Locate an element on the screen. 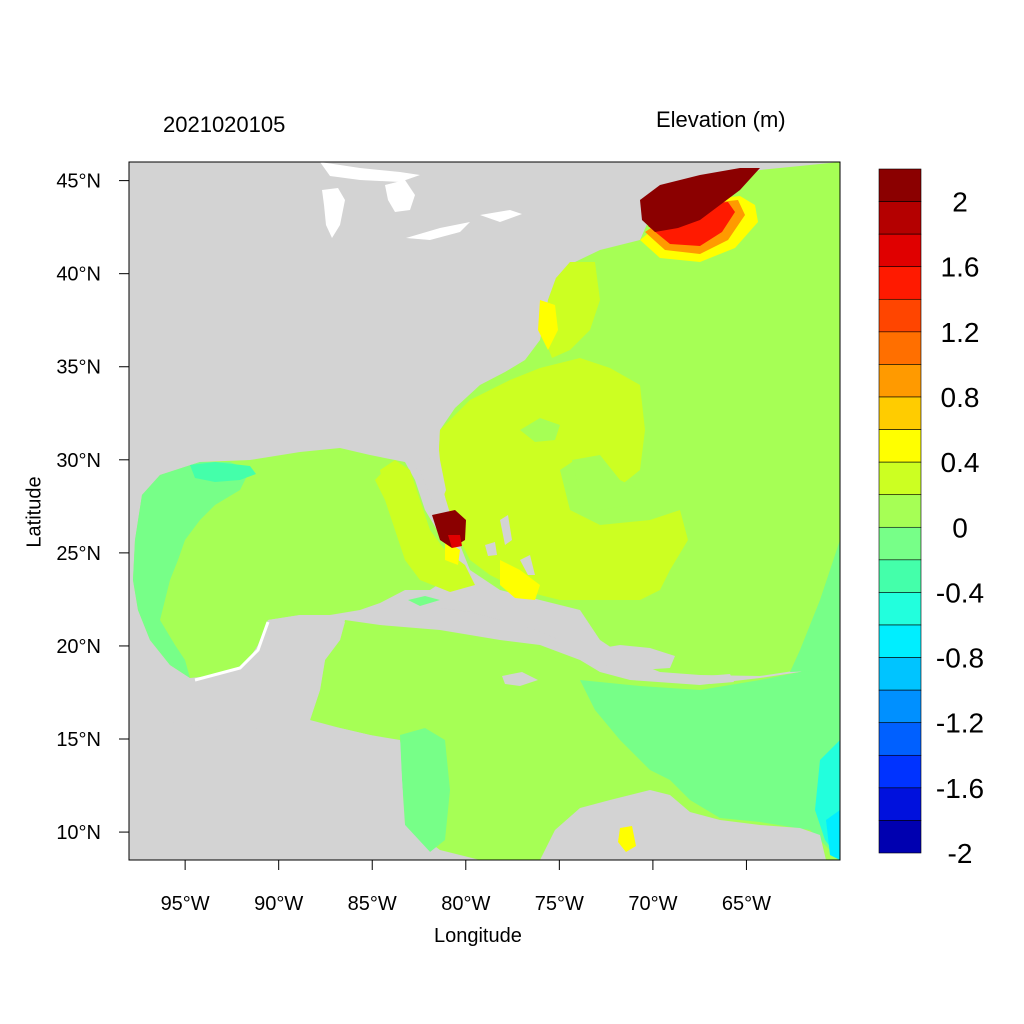 The width and height of the screenshot is (1024, 1024). gulf-east-positive is located at coordinates (390, 481).